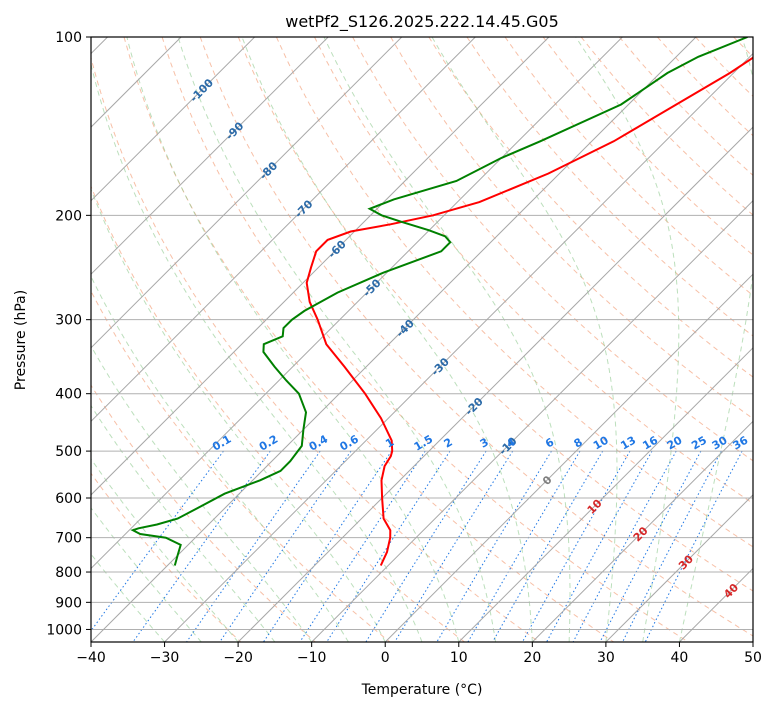  What do you see at coordinates (753, 658) in the screenshot?
I see `x-tick-label: 50` at bounding box center [753, 658].